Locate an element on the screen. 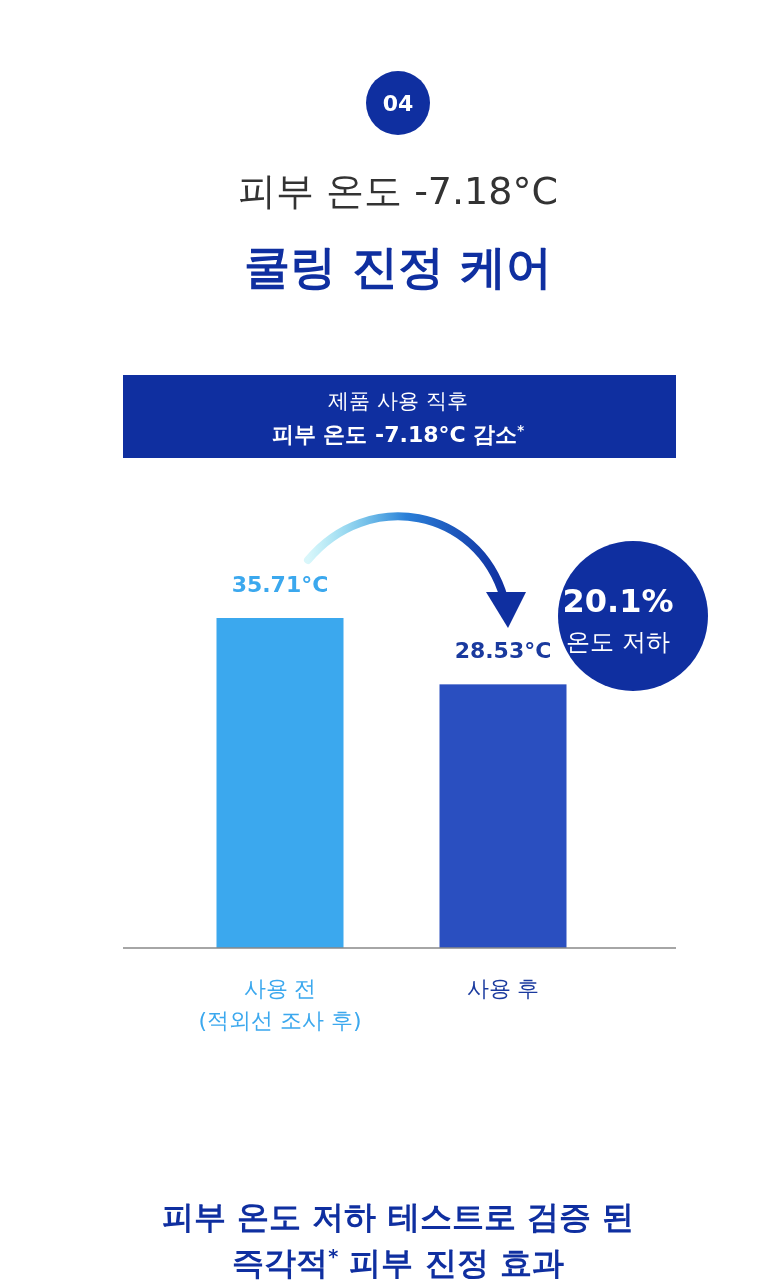 Image resolution: width=780 pixels, height=1280 pixels. data-label: 35.71°C is located at coordinates (280, 584).